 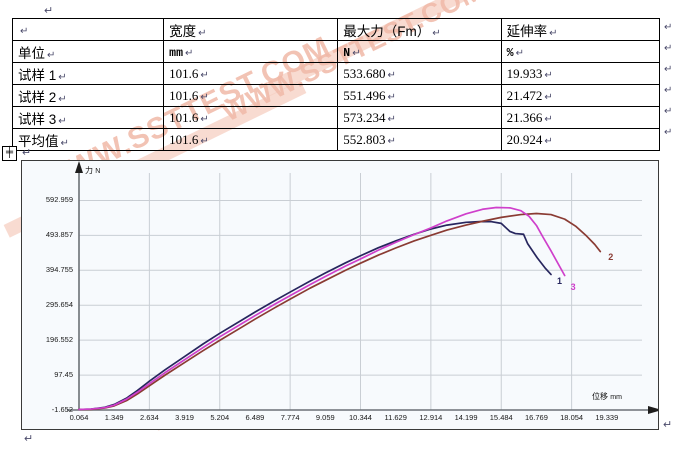 I want to click on x-axis-tick-label: 18.054, so click(x=572, y=417).